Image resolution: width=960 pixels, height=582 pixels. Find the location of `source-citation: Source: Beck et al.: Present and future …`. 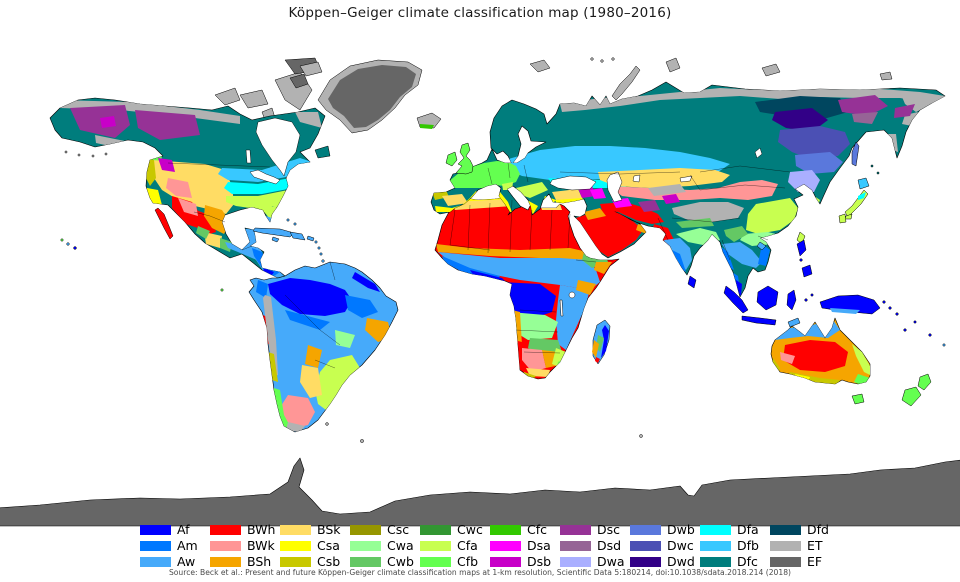

source-citation: Source: Beck et al.: Present and future … is located at coordinates (480, 572).